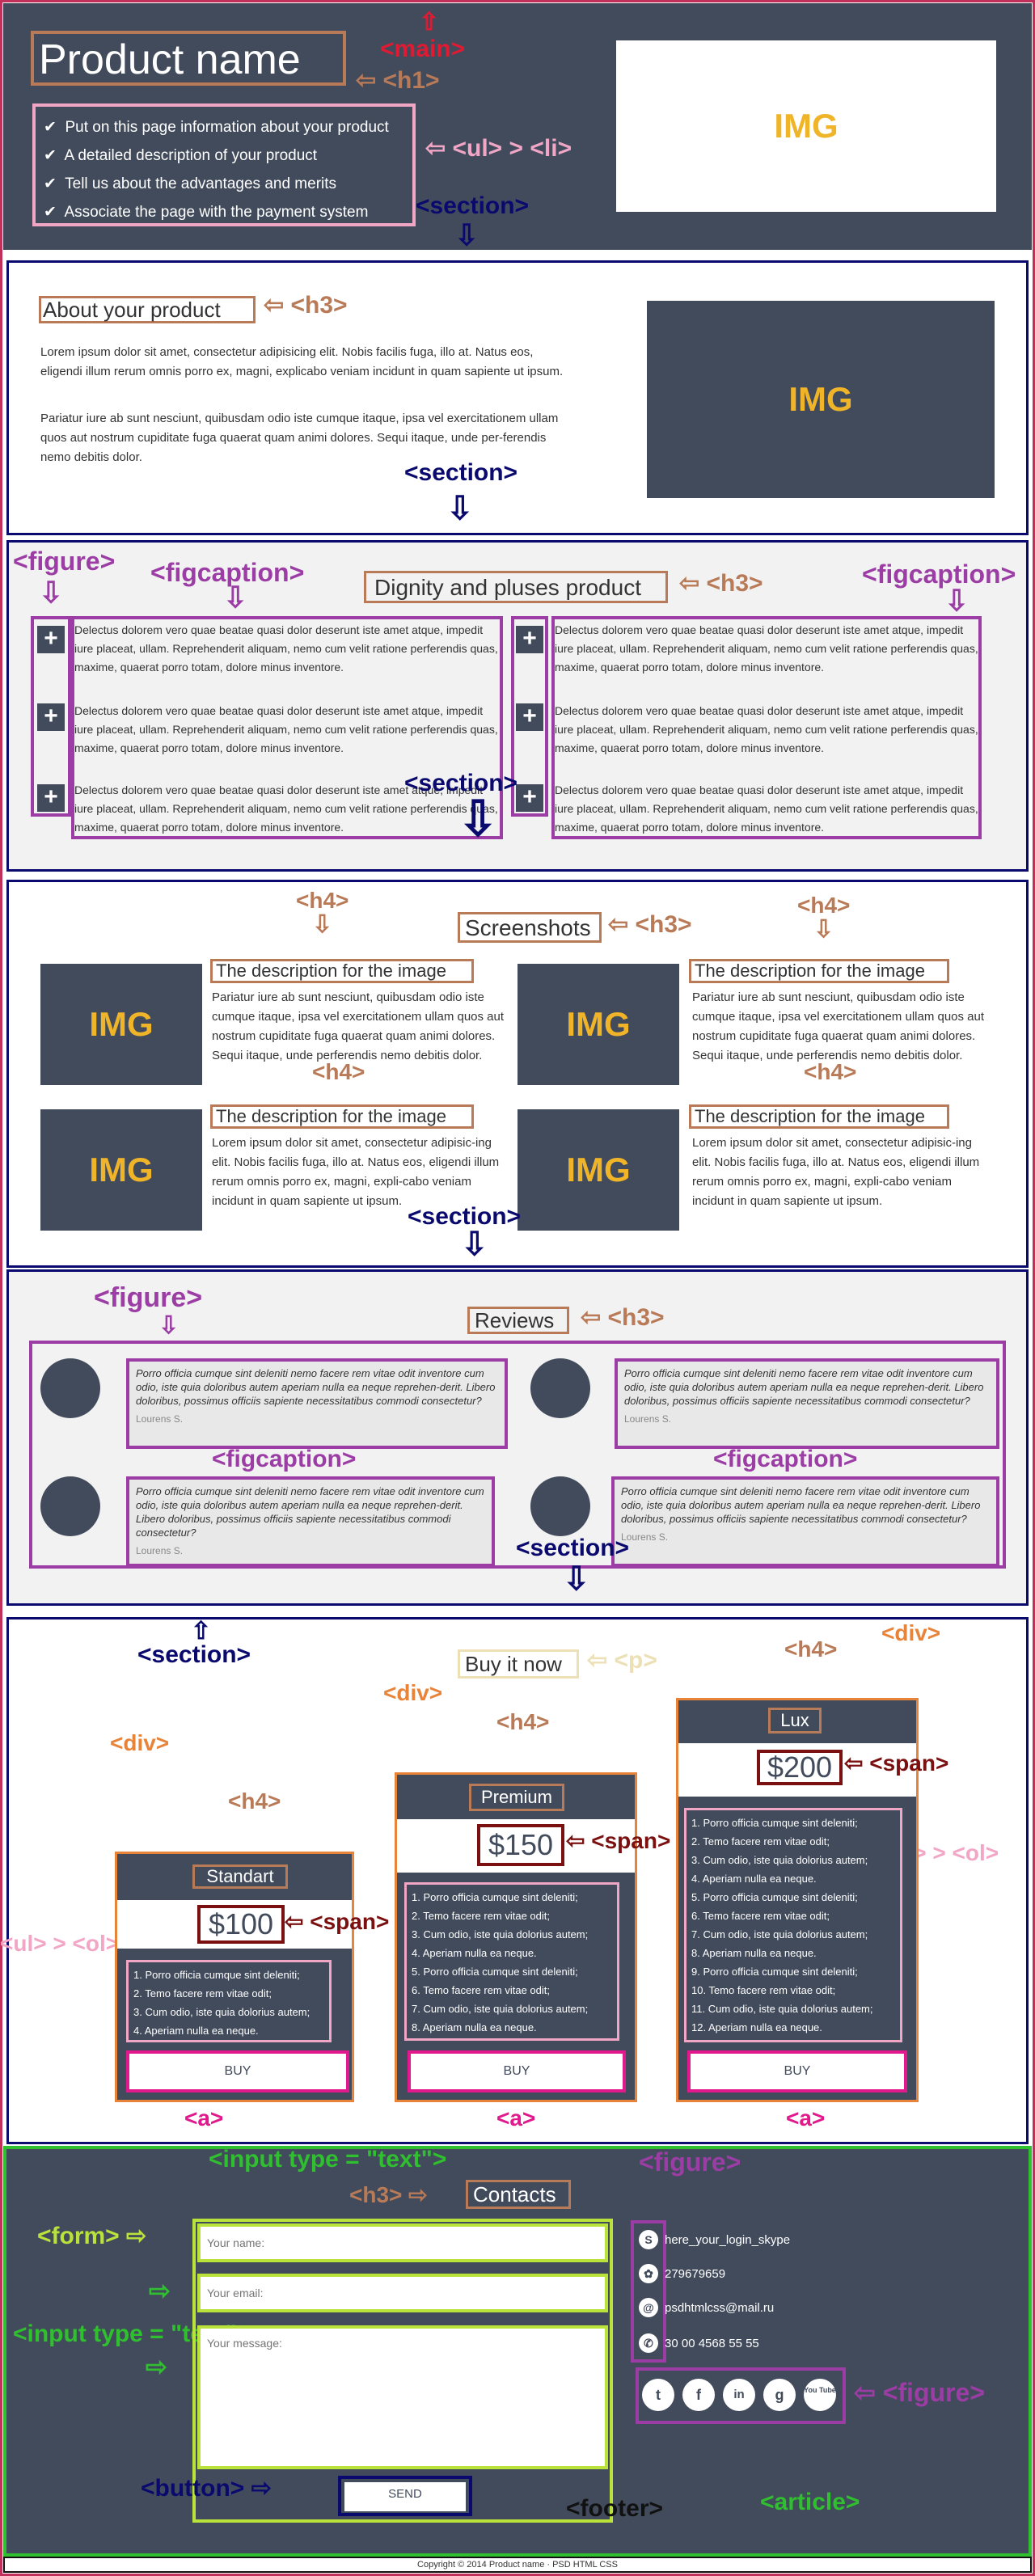 This screenshot has height=2576, width=1035. I want to click on linkedin-icon: in, so click(739, 2395).